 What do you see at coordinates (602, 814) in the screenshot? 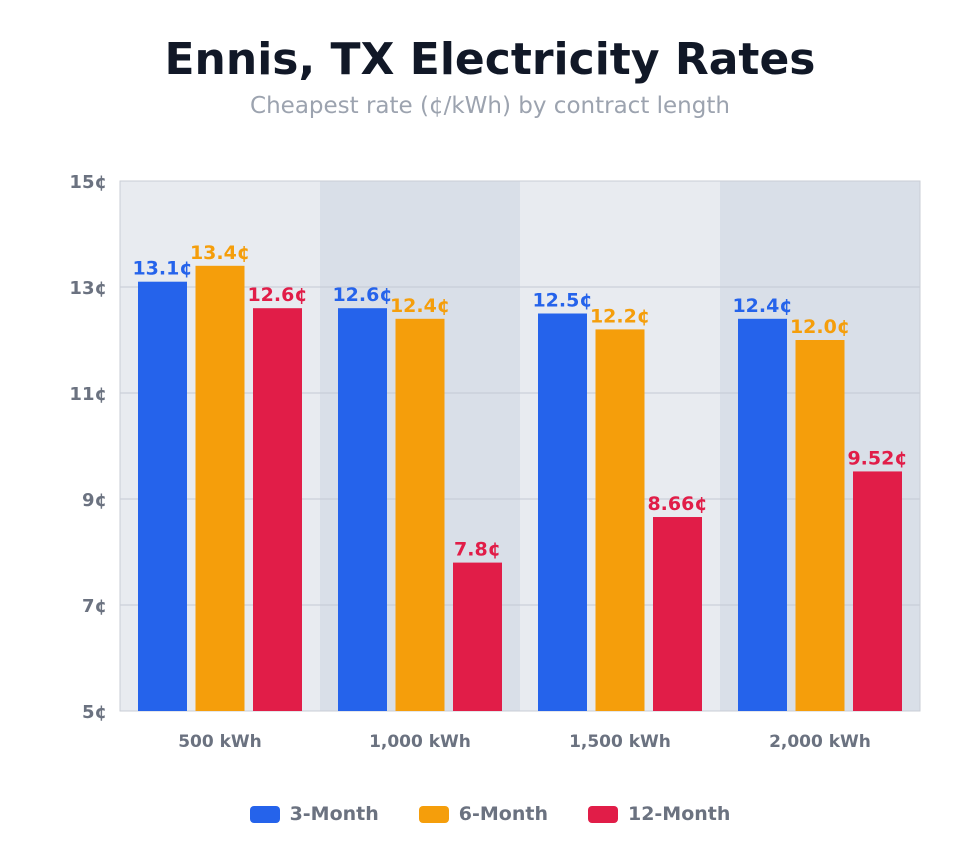
I see `legend-swatch-12-month` at bounding box center [602, 814].